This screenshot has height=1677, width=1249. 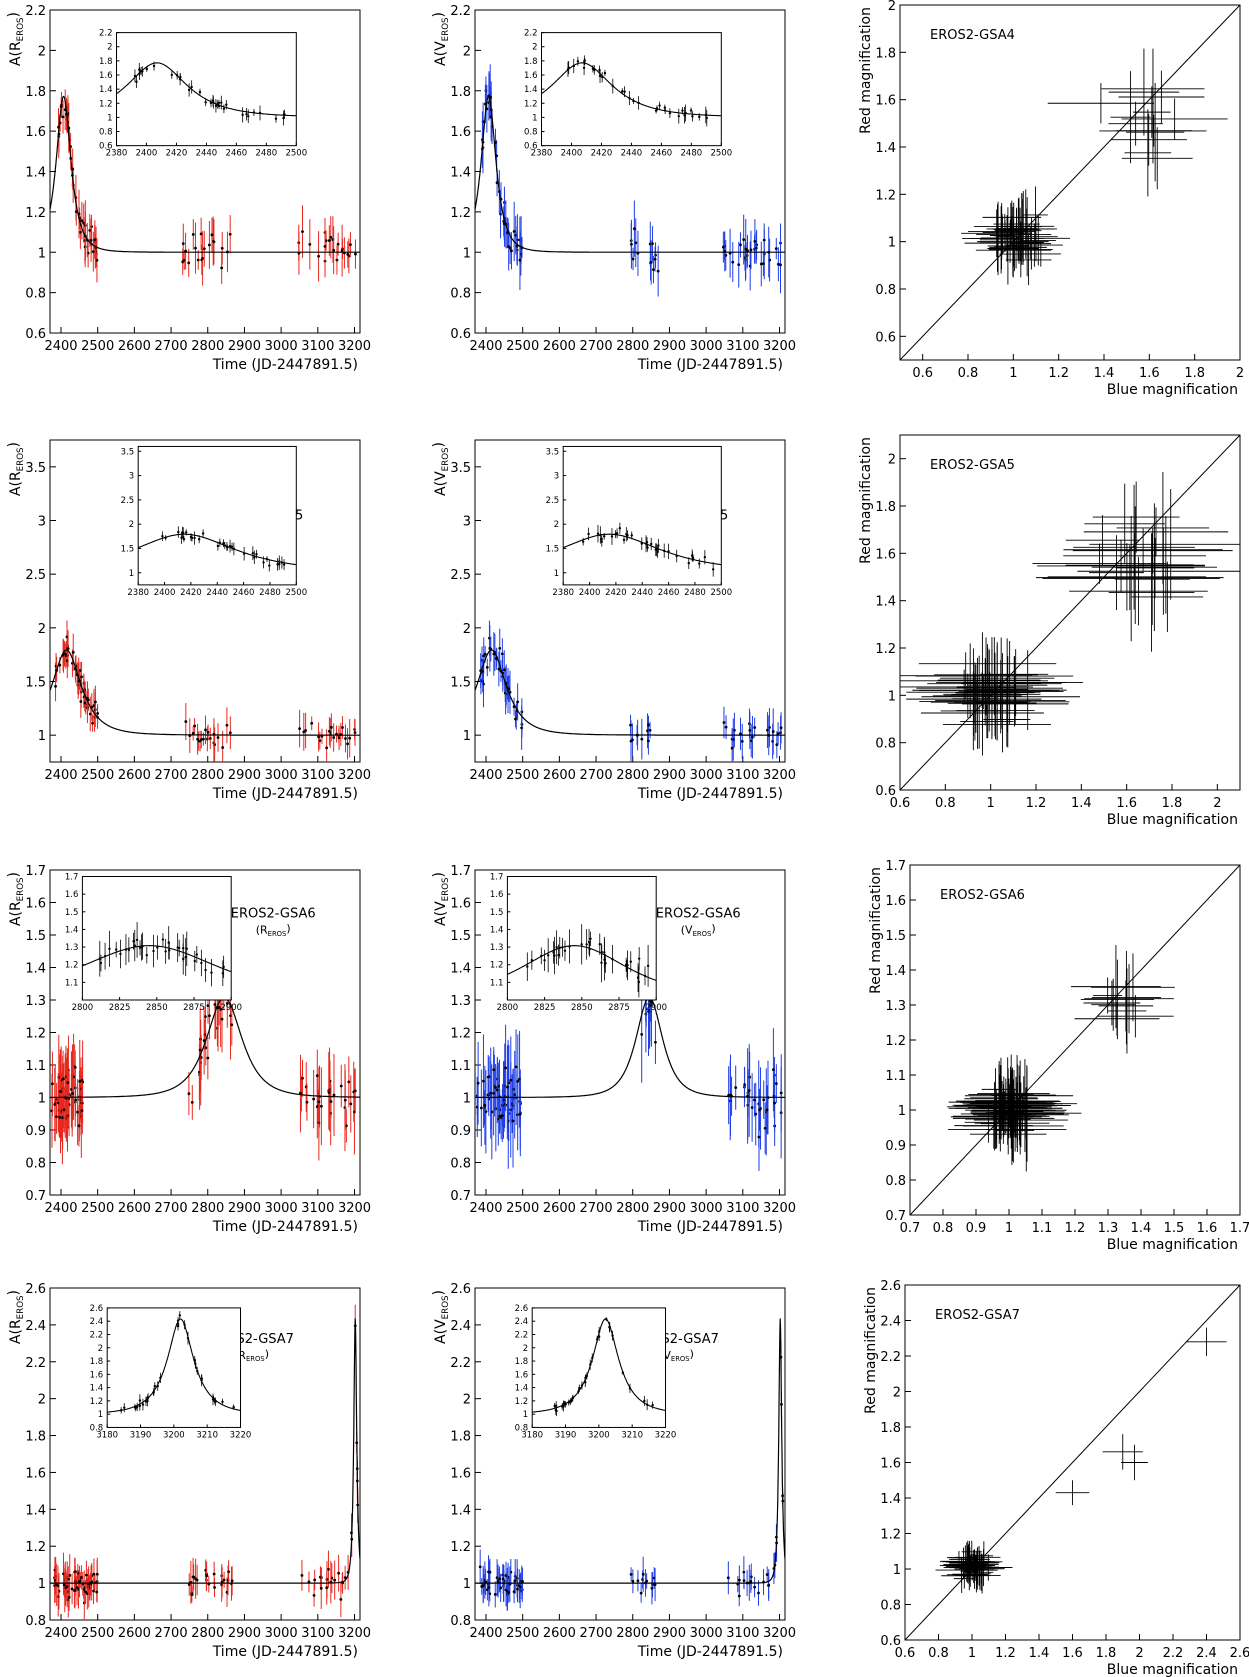 I want to click on gsa6-r-model-curve, so click(x=205, y=1047).